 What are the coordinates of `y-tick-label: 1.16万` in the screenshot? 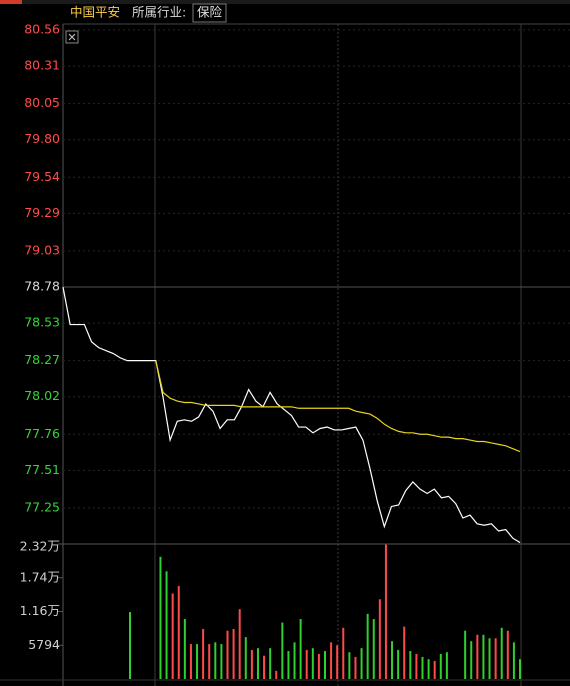 It's located at (40, 610).